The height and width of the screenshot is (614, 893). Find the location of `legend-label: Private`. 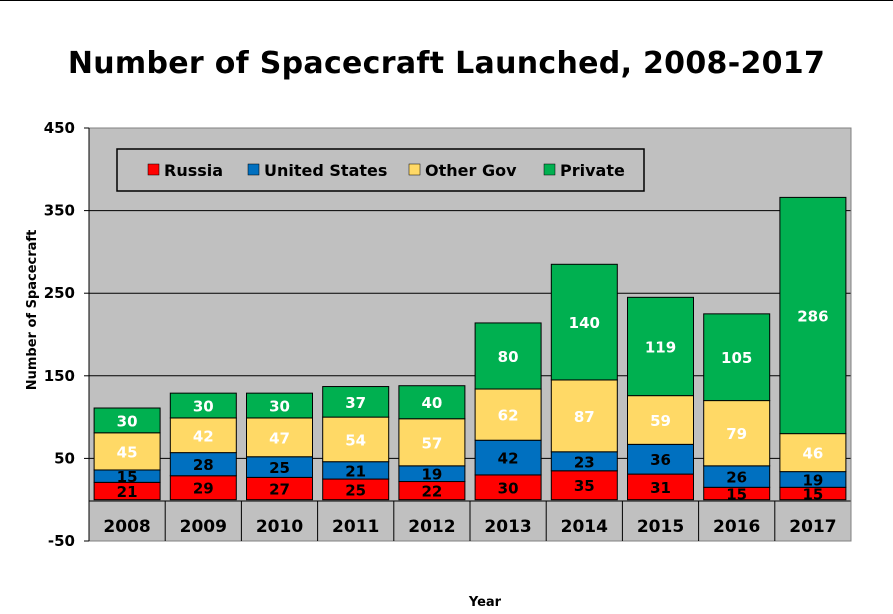

legend-label: Private is located at coordinates (592, 170).